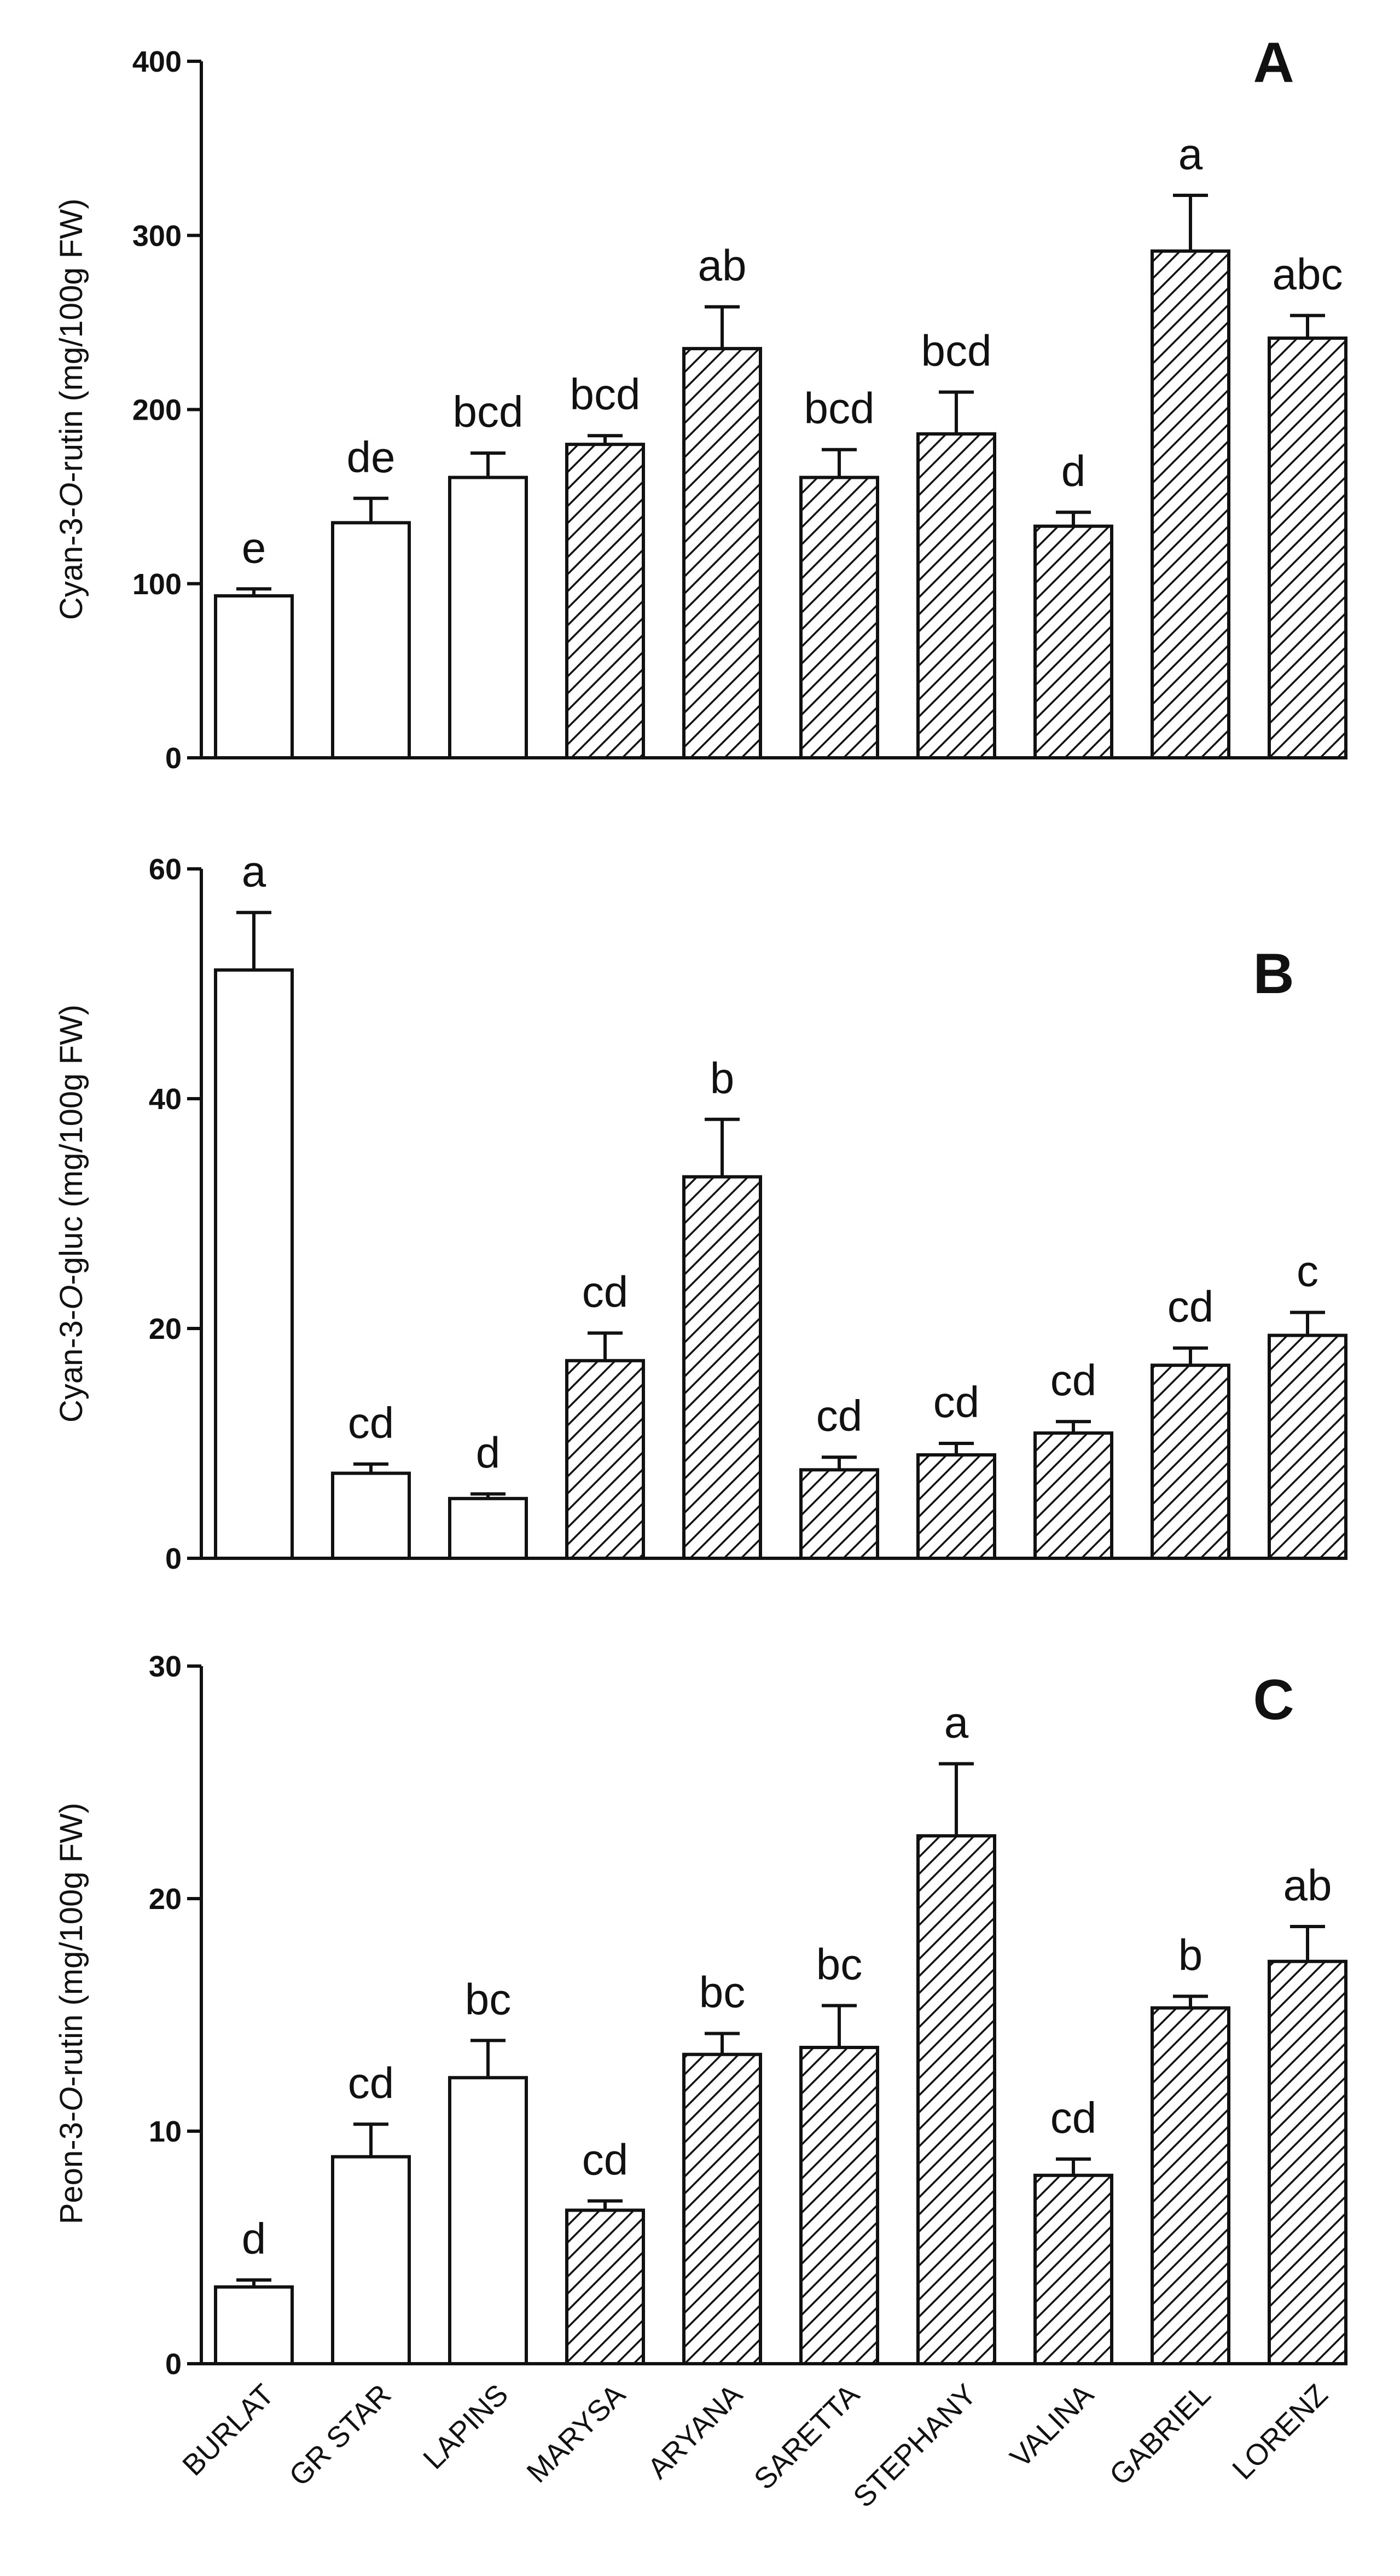 The height and width of the screenshot is (2576, 1400). I want to click on category-label: SARETTA, so click(807, 2437).